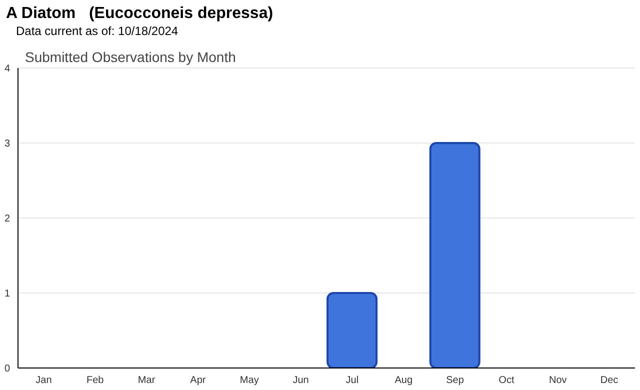 The image size is (640, 390). I want to click on x-tick-label: Aug, so click(403, 380).